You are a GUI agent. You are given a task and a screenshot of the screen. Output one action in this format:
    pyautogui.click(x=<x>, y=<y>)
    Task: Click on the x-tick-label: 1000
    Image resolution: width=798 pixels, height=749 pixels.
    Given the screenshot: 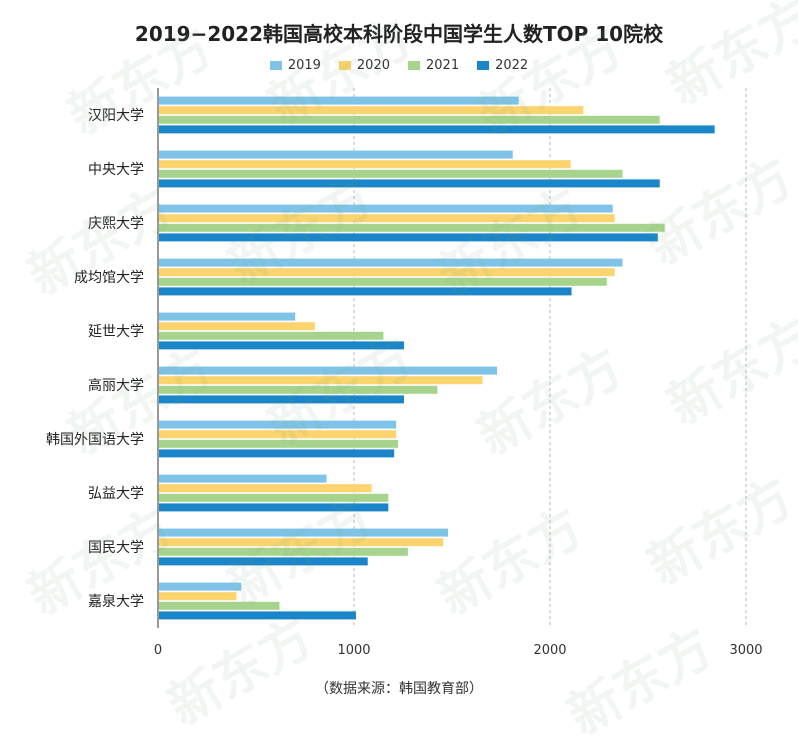 What is the action you would take?
    pyautogui.click(x=353, y=650)
    